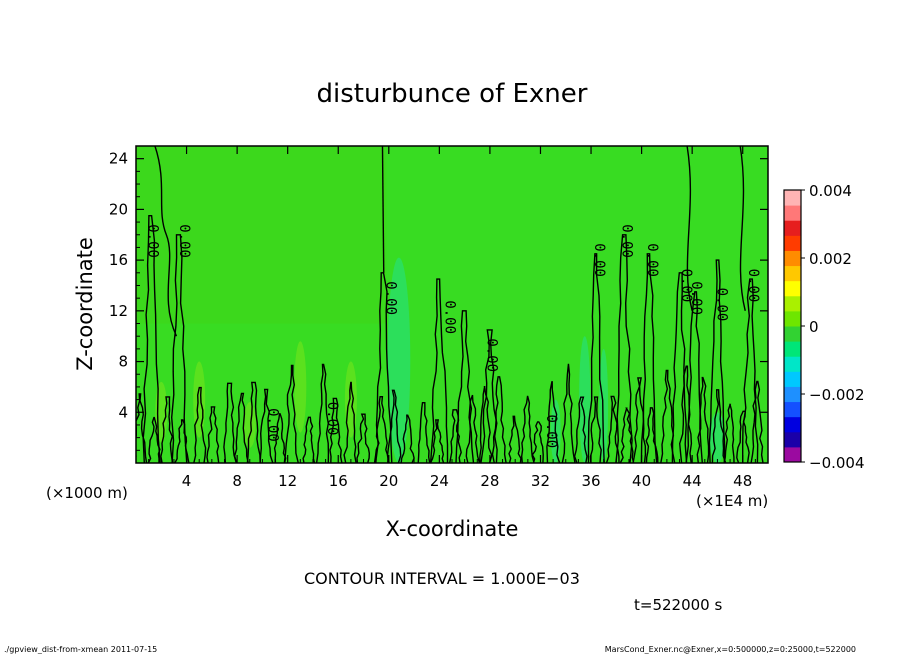 The image size is (904, 654). What do you see at coordinates (641, 481) in the screenshot?
I see `x-tick-label-9: 40` at bounding box center [641, 481].